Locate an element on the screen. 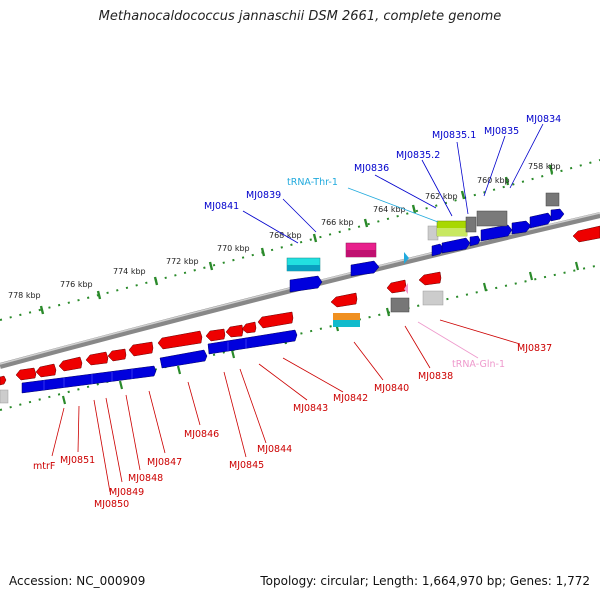 Image resolution: width=600 pixels, height=600 pixels. label-trna-thr-1: tRNA-Thr-1 is located at coordinates (312, 182).